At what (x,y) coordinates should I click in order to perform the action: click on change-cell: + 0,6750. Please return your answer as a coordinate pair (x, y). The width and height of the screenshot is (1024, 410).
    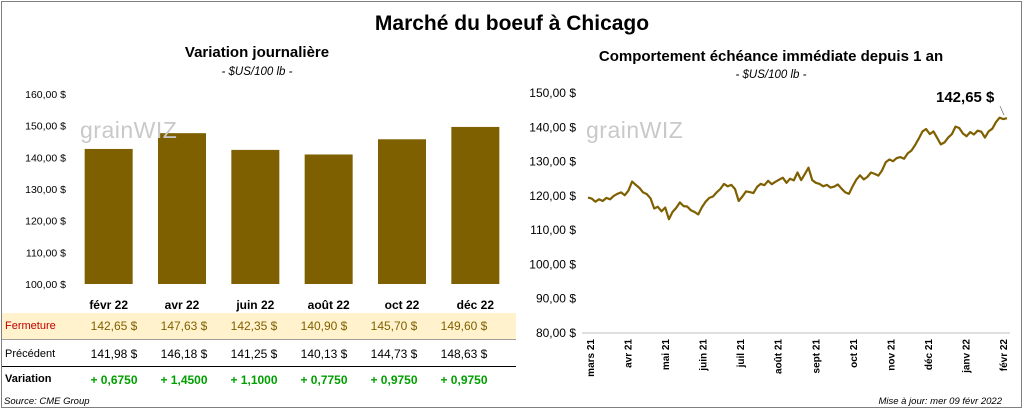
    Looking at the image, I should click on (114, 380).